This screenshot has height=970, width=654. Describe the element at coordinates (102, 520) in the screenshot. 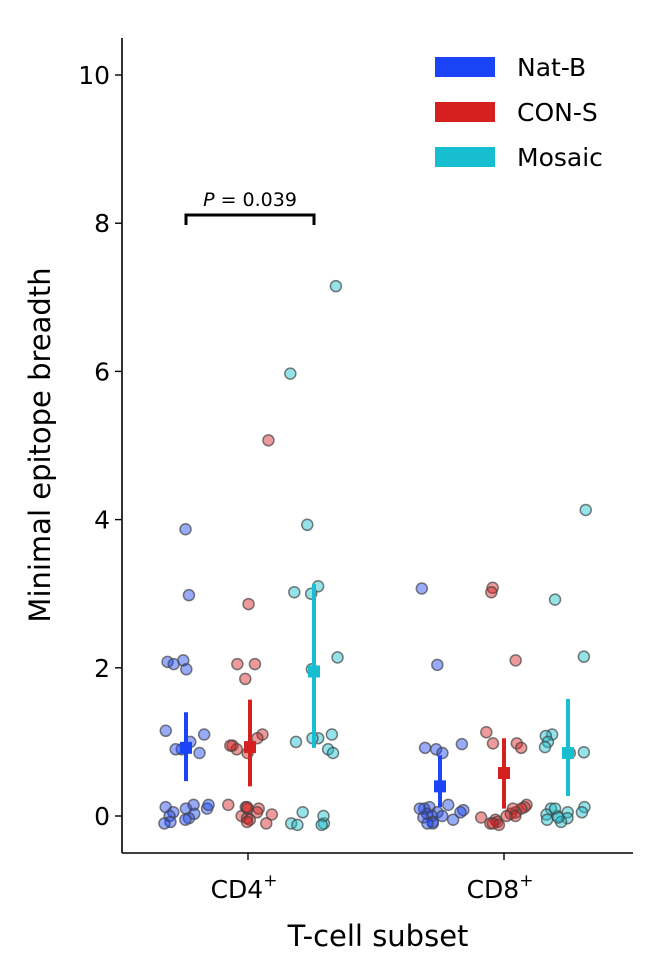

I see `y-tick-label: 4` at that location.